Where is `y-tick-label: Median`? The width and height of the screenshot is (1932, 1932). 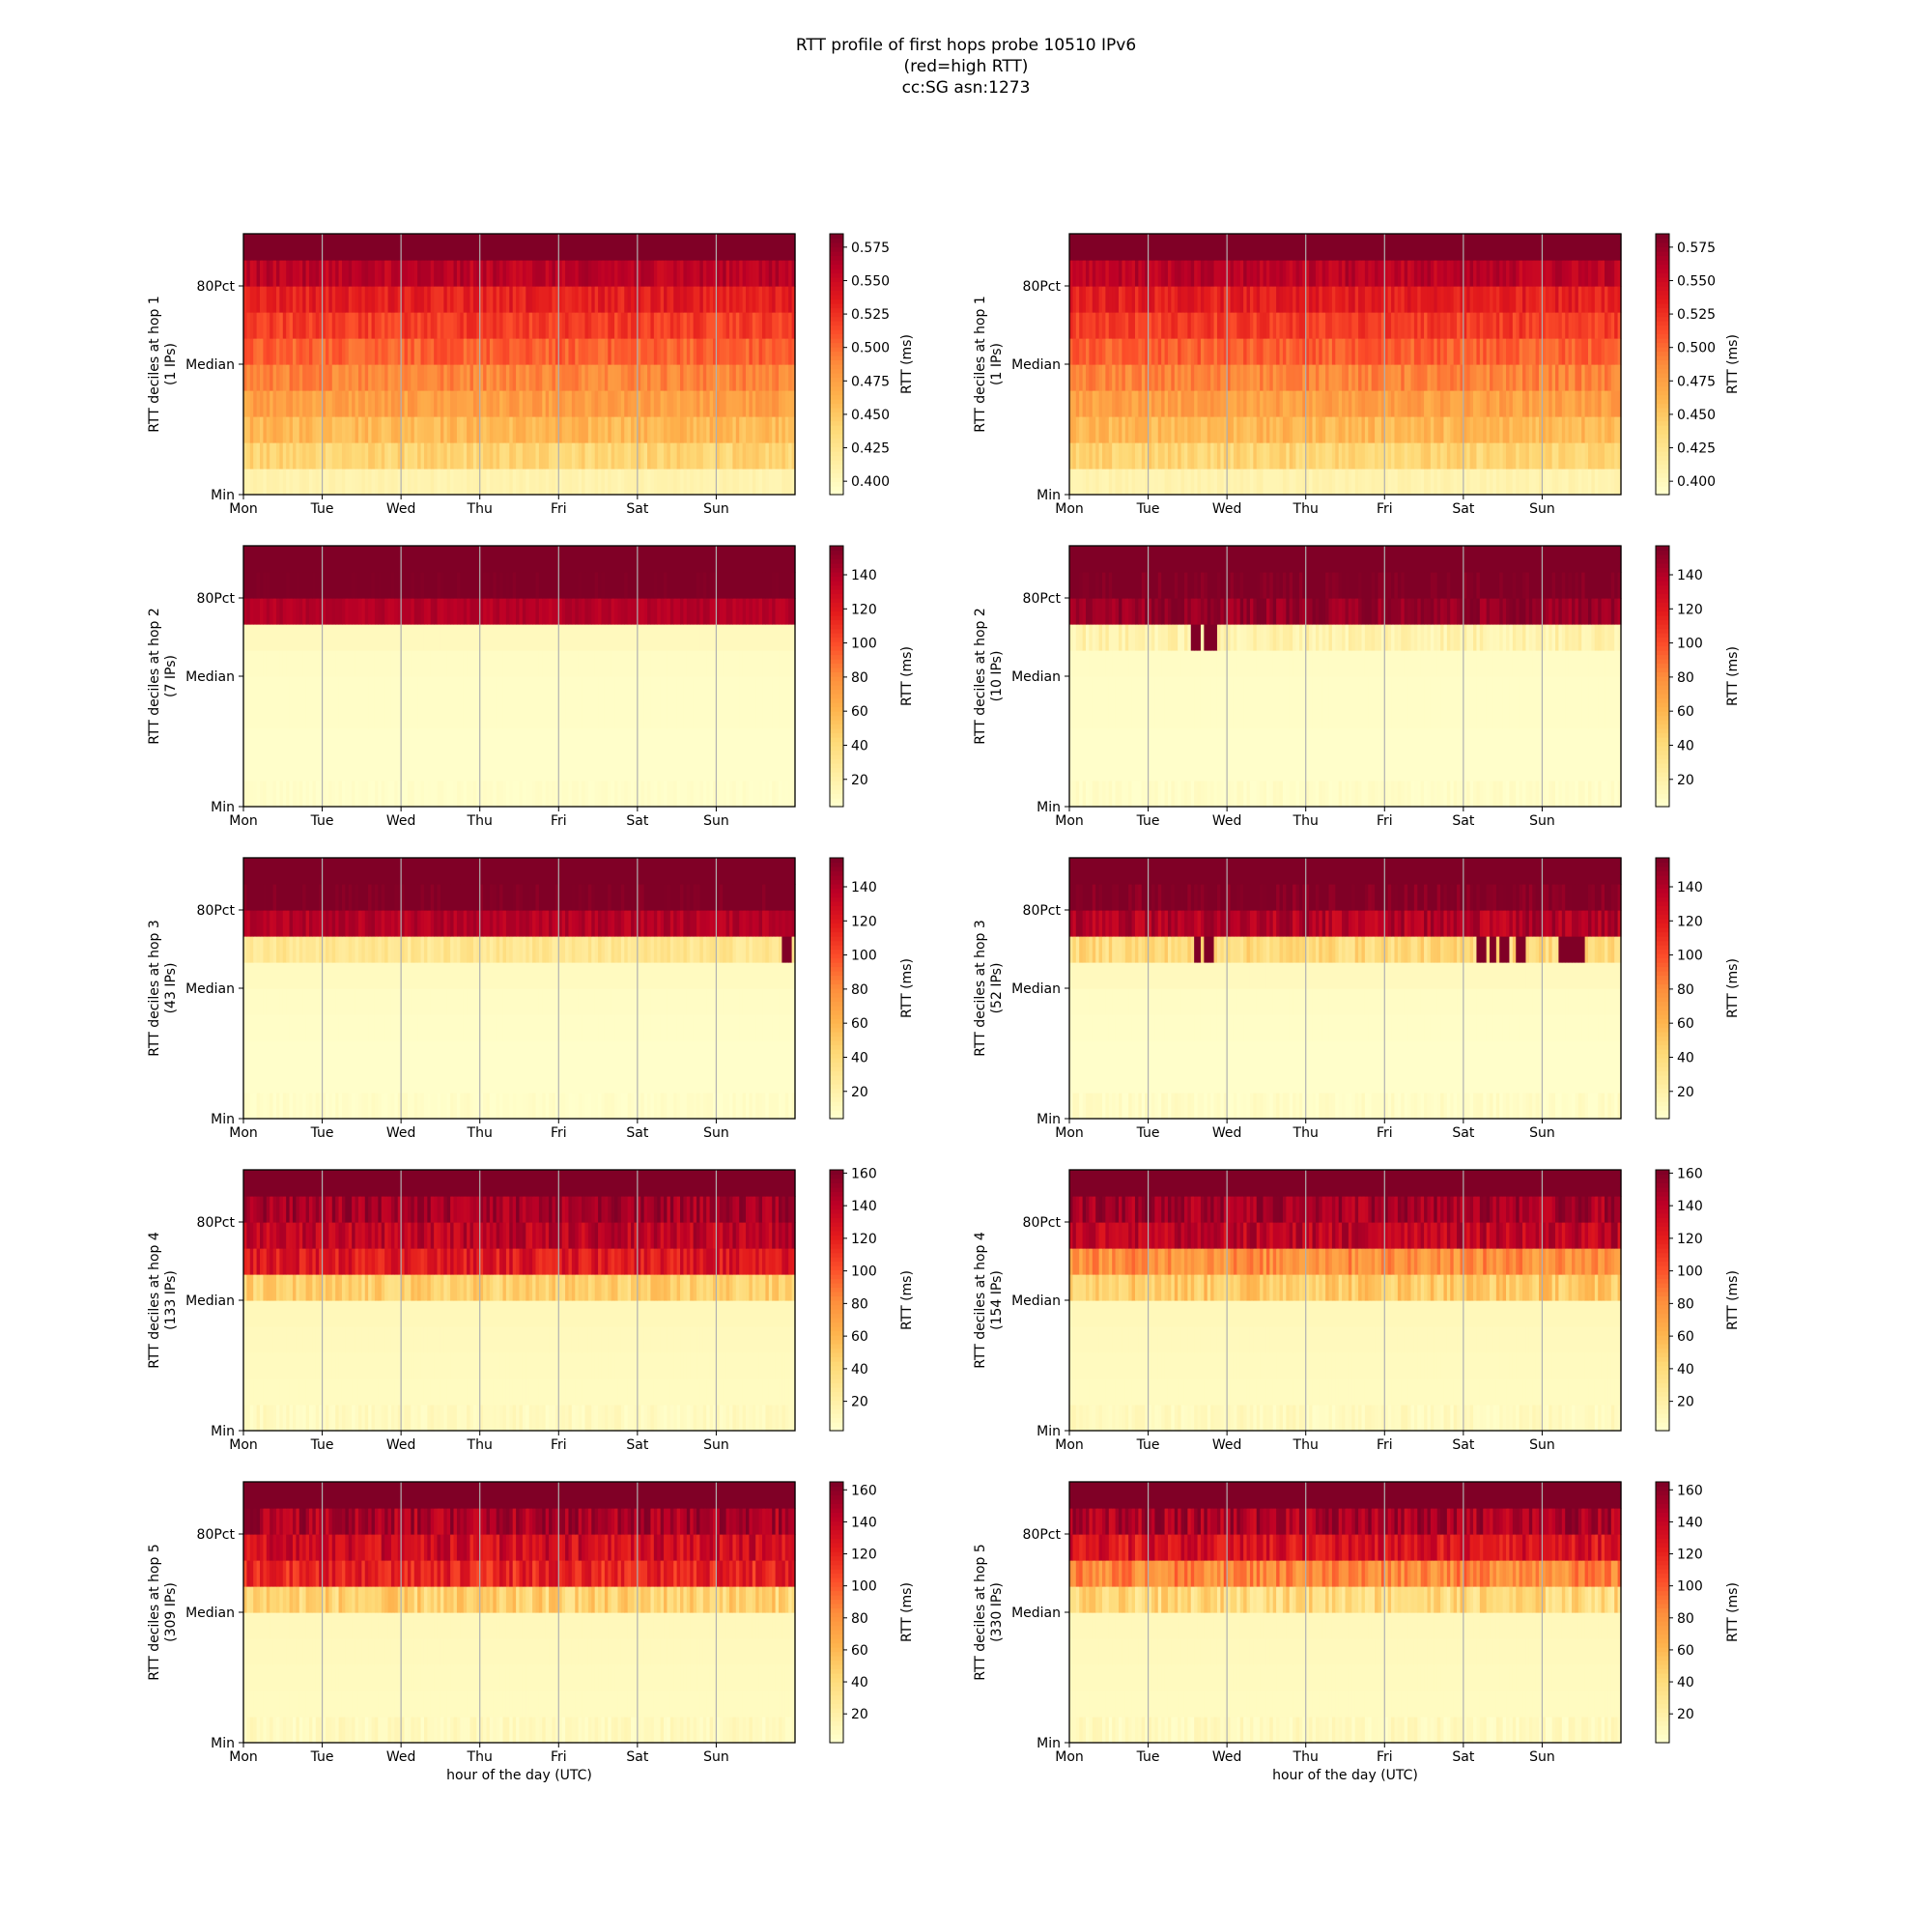
y-tick-label: Median is located at coordinates (210, 365).